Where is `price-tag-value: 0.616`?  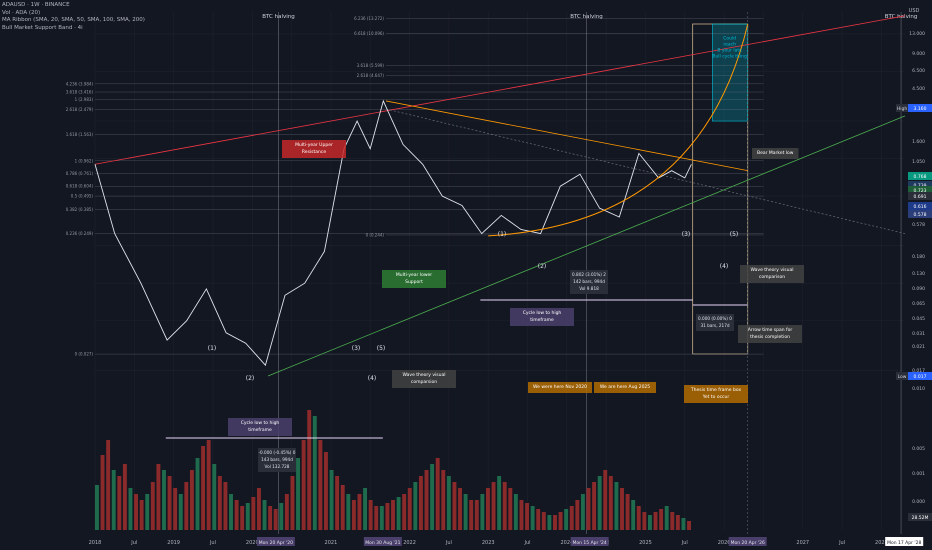 price-tag-value: 0.616 is located at coordinates (920, 207).